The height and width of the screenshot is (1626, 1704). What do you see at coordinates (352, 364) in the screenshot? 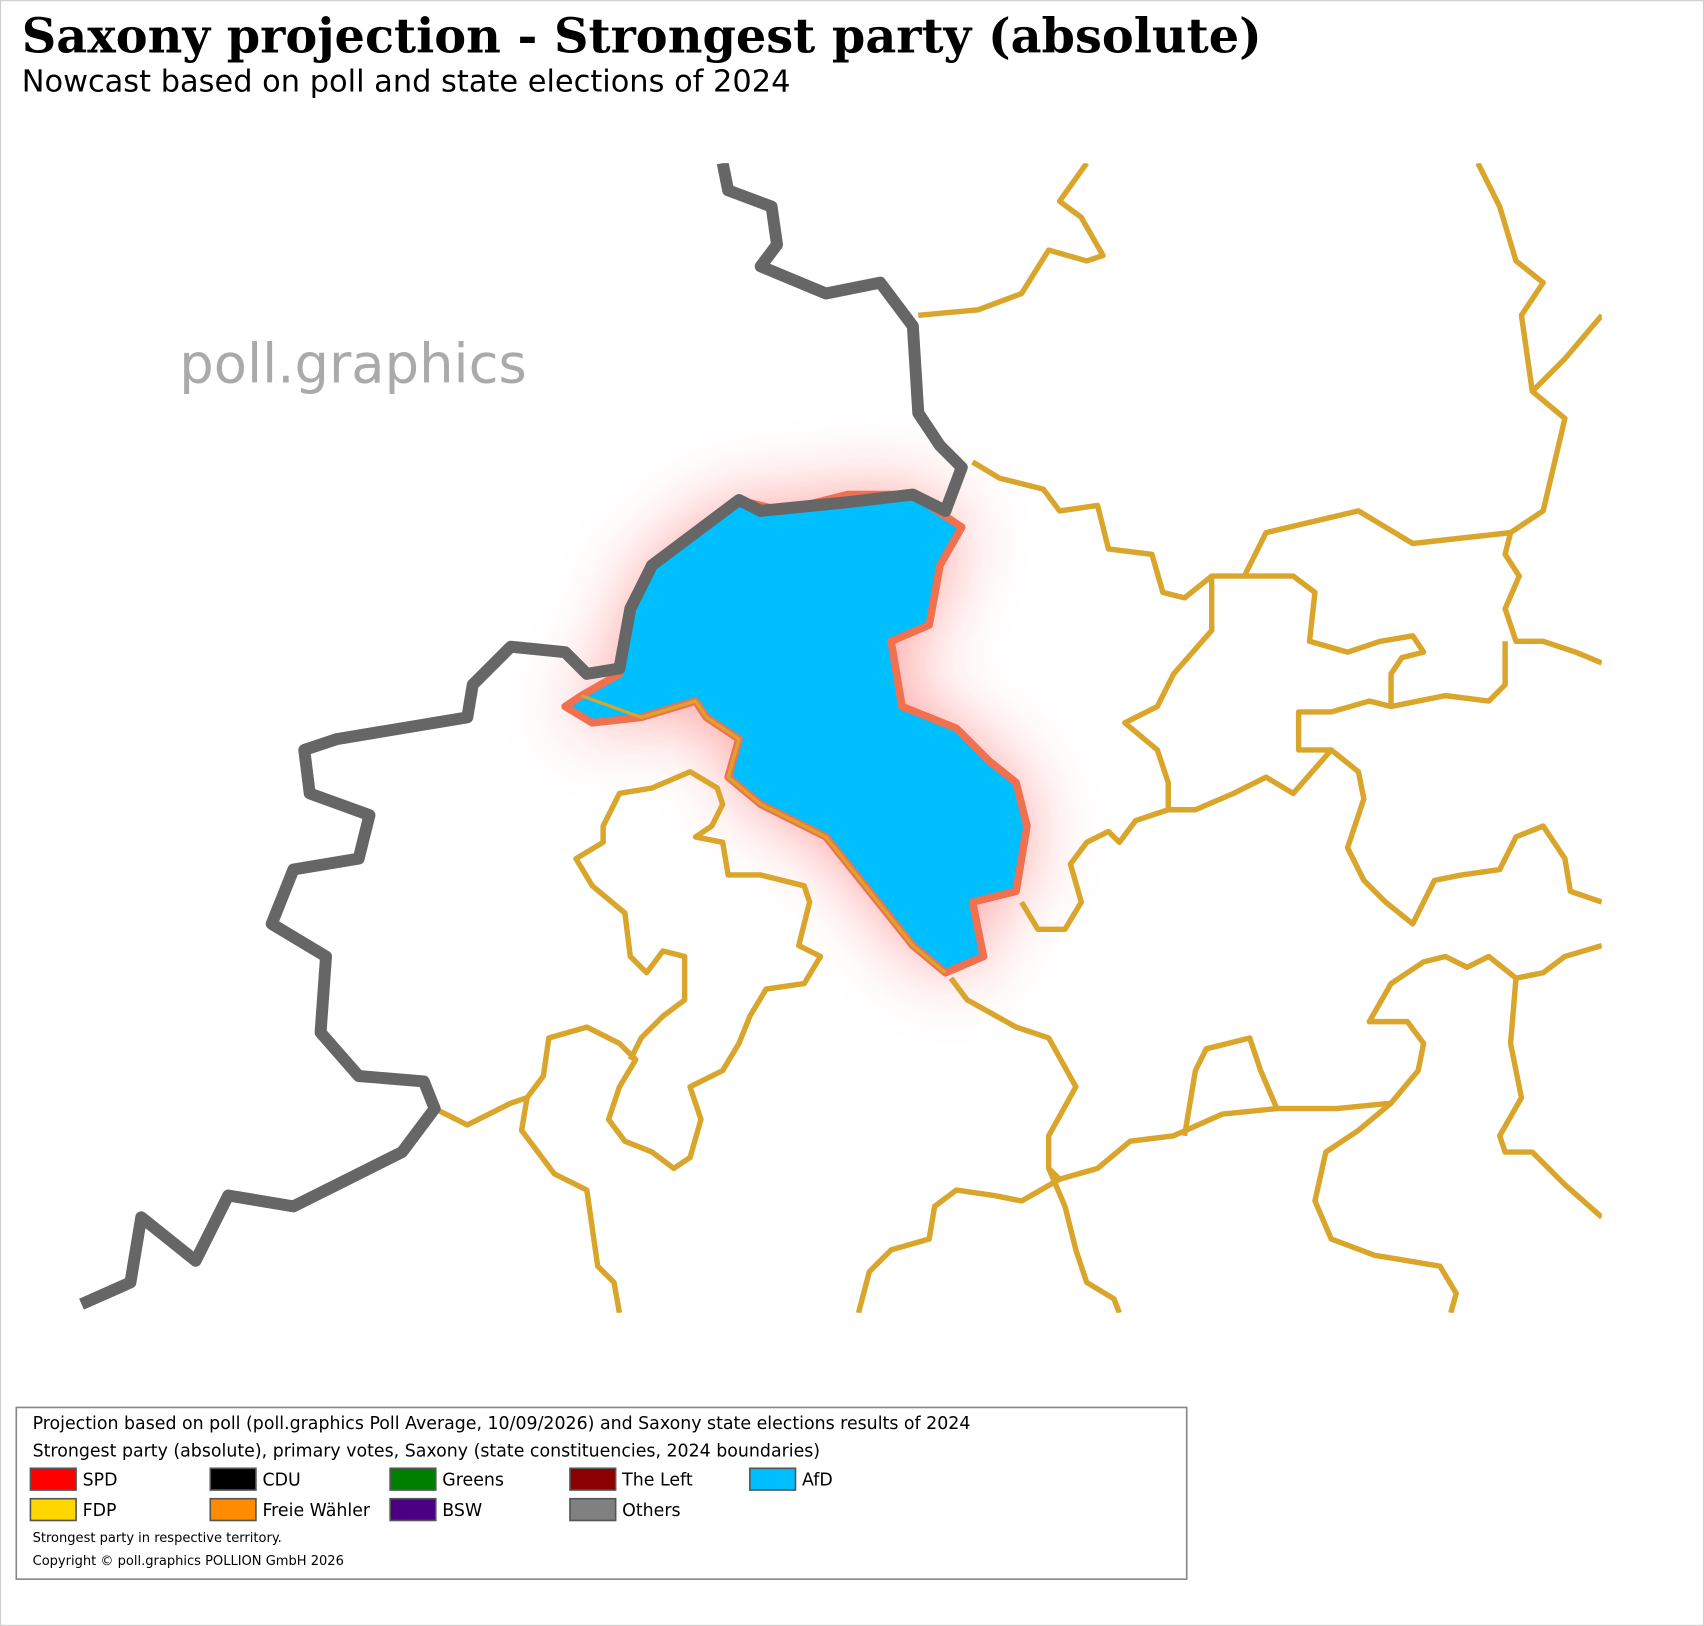
I see `watermark: poll.graphics` at bounding box center [352, 364].